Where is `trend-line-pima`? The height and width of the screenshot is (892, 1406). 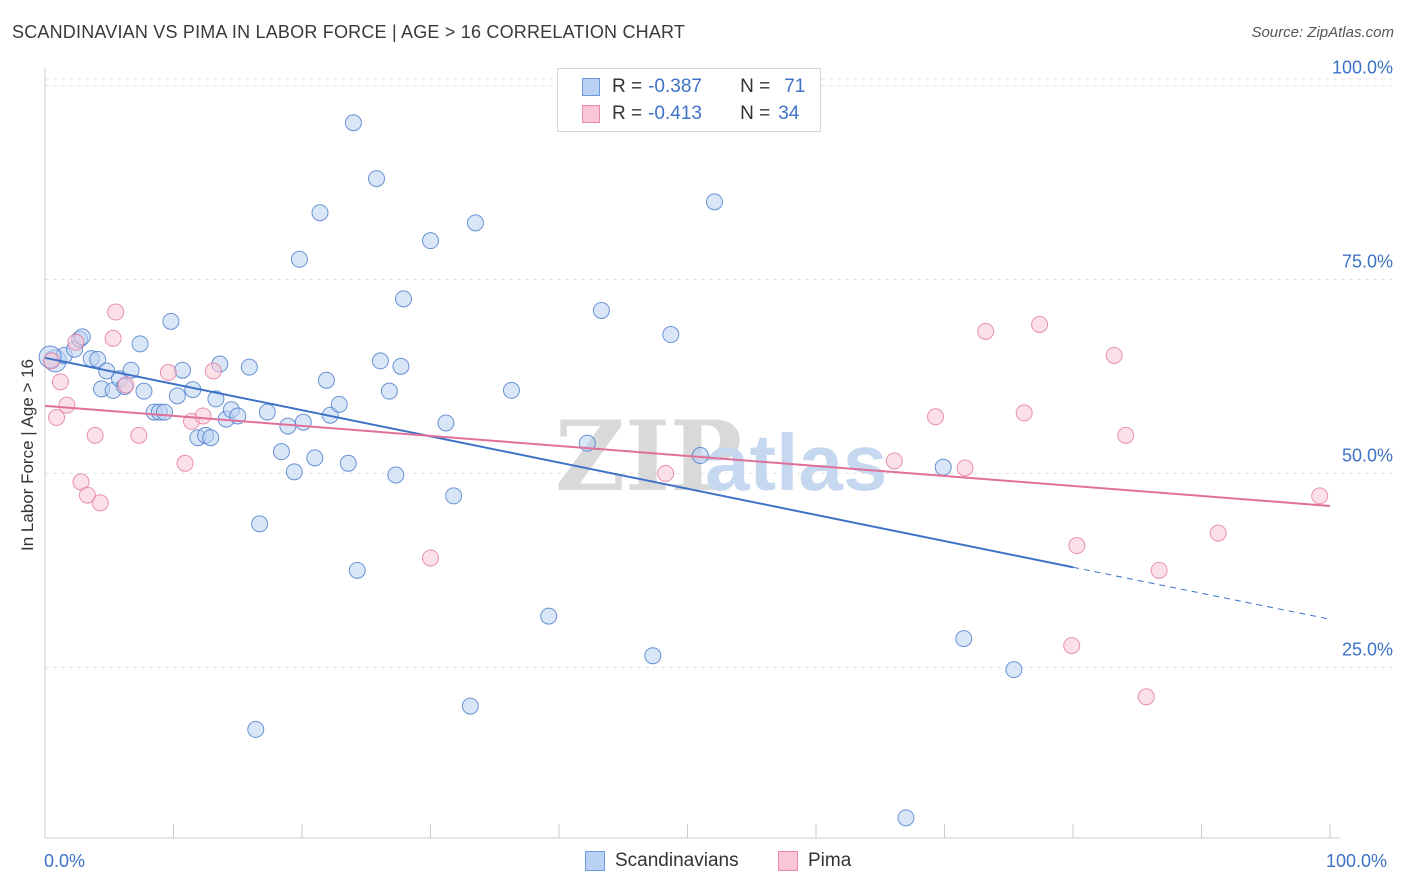
trend-line-pima is located at coordinates (687, 455).